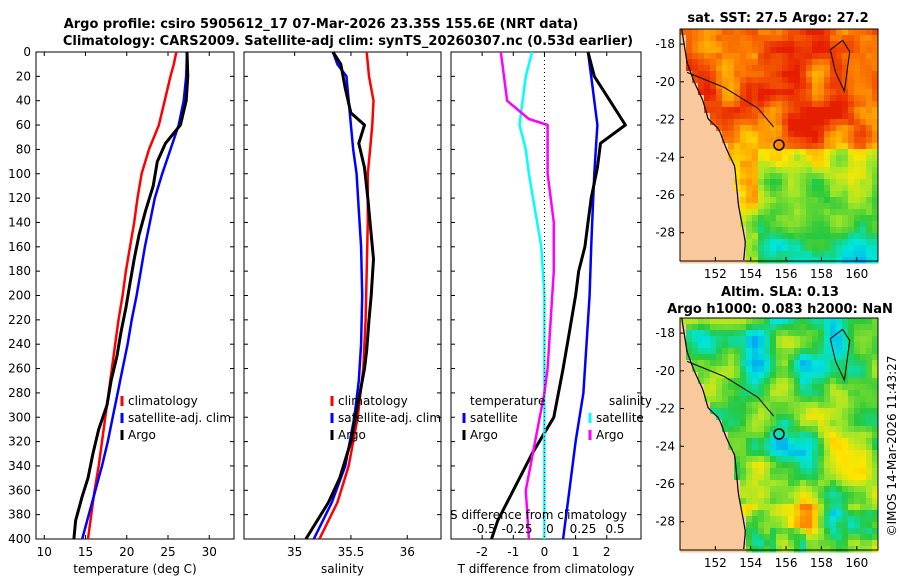 This screenshot has height=580, width=900. Describe the element at coordinates (665, 195) in the screenshot. I see `map-y-tick-label: -26` at that location.